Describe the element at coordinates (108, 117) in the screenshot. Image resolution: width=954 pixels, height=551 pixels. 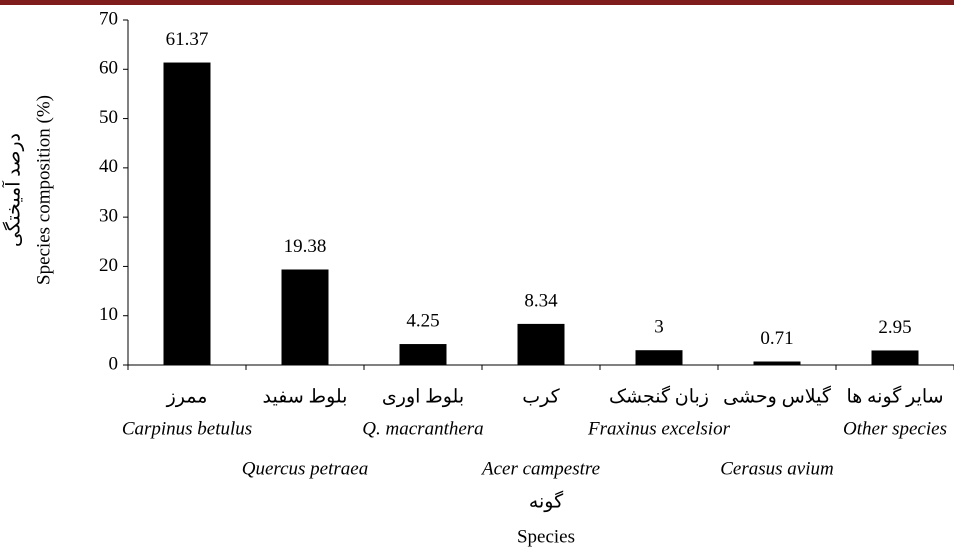
I see `y-tick-label: 50` at that location.